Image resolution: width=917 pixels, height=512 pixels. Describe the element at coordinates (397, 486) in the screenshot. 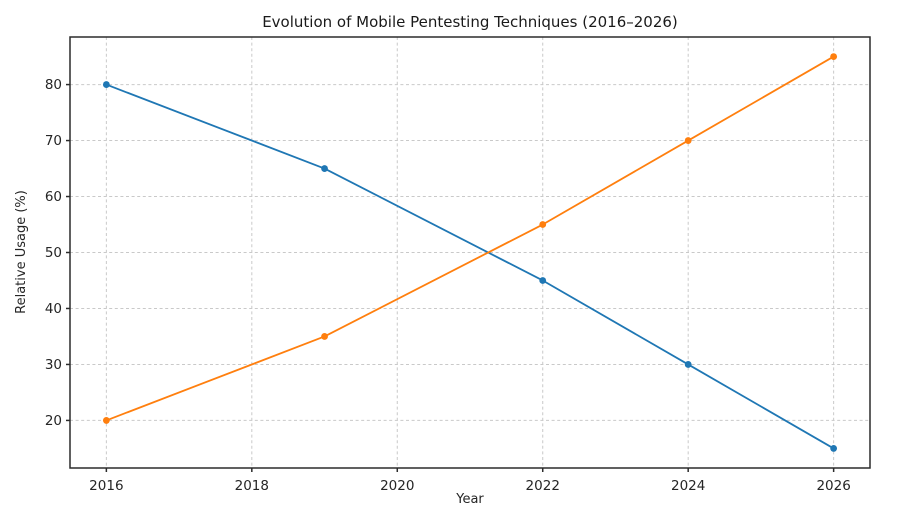

I see `x-tick-label: 2020` at that location.